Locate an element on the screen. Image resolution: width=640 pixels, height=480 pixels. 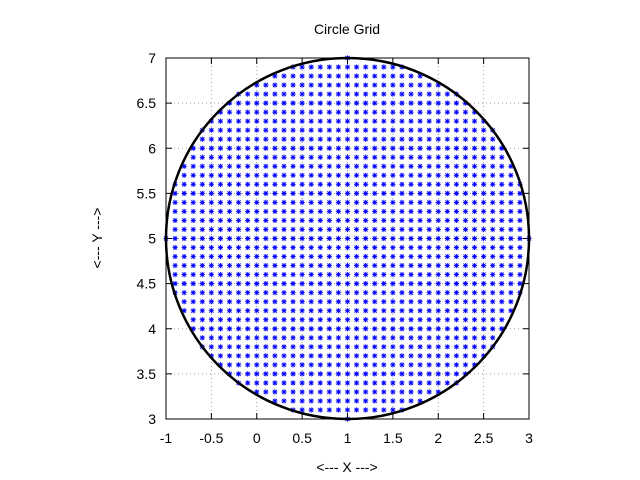
x-tick-label: 3 is located at coordinates (529, 438).